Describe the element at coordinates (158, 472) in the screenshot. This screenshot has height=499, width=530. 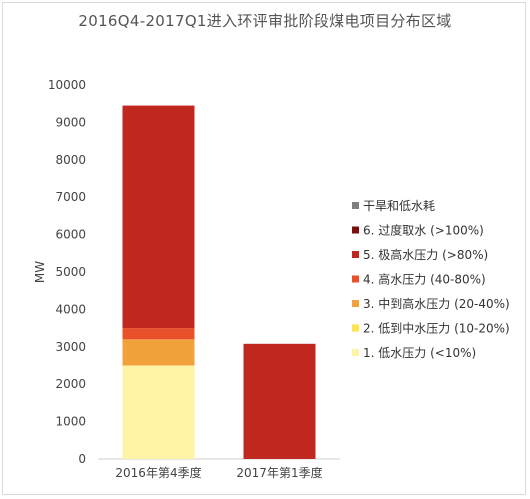
I see `x-tick-label: 2016年第4季度` at that location.